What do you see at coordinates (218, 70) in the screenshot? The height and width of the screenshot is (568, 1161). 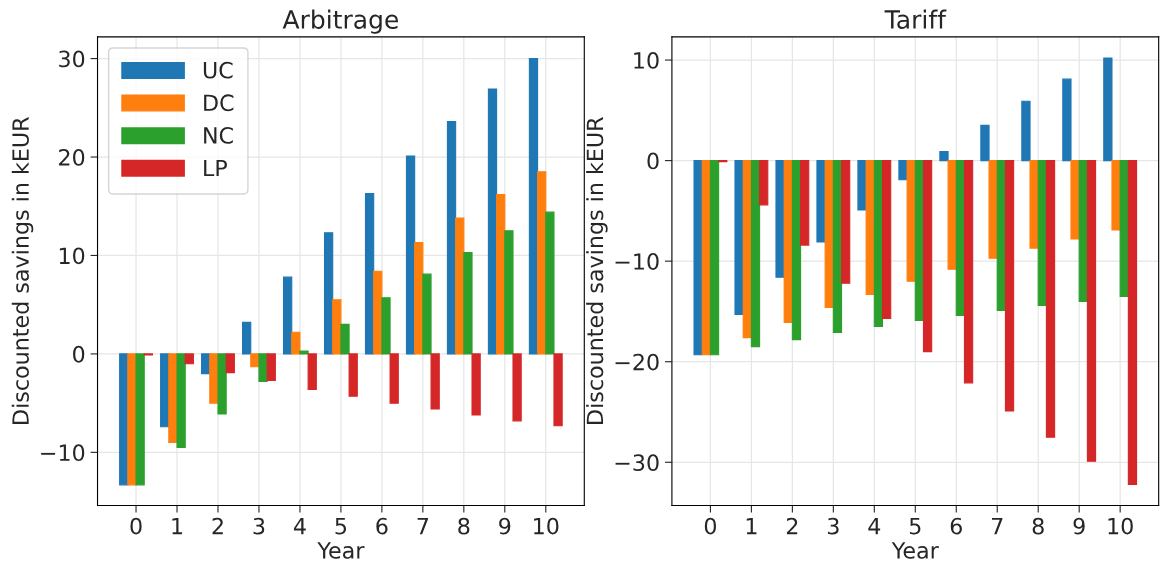 I see `legend-label: UC` at bounding box center [218, 70].